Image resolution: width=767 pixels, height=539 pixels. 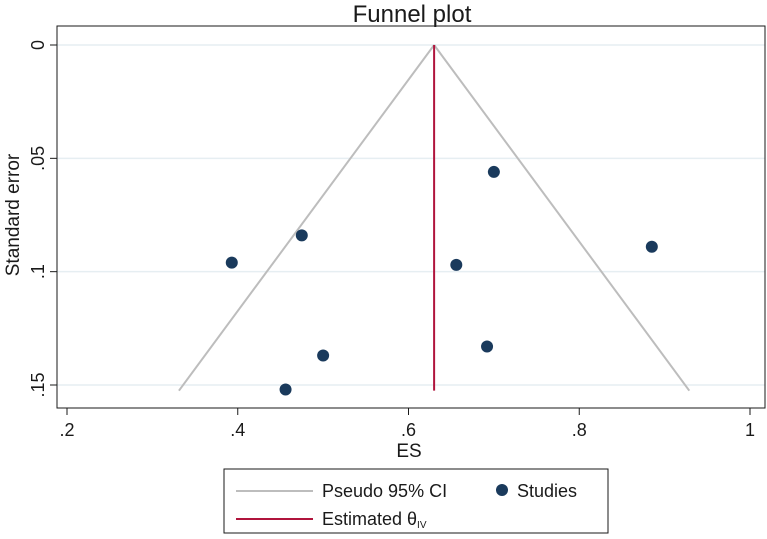 I want to click on legend-estimate-subscript: IV, so click(x=422, y=525).